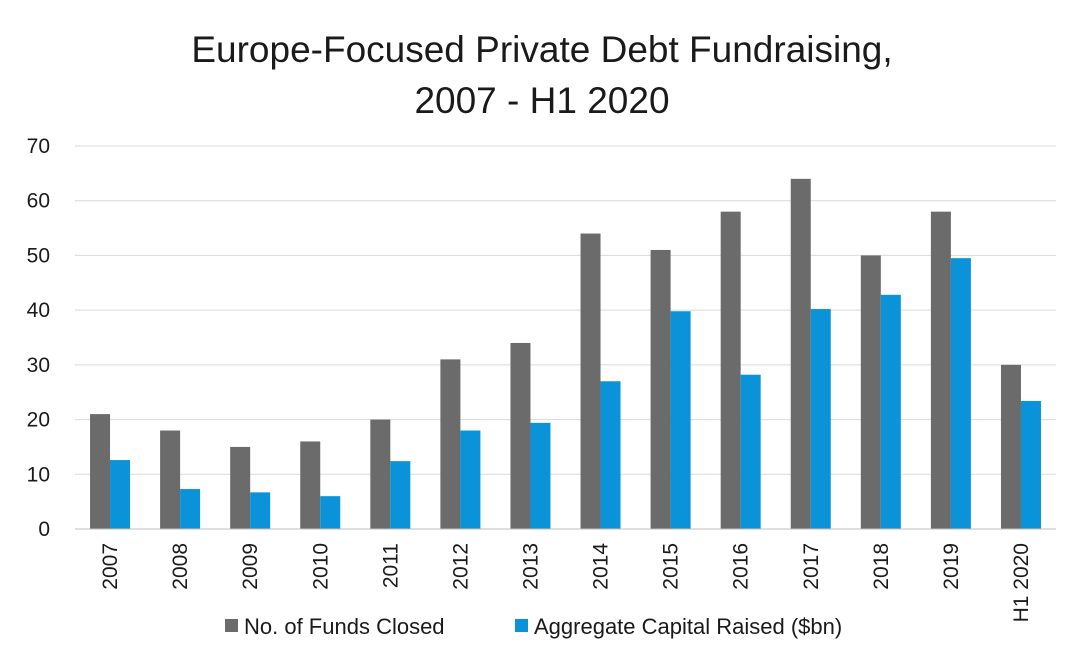  Describe the element at coordinates (38, 420) in the screenshot. I see `y-tick-label: 20` at that location.